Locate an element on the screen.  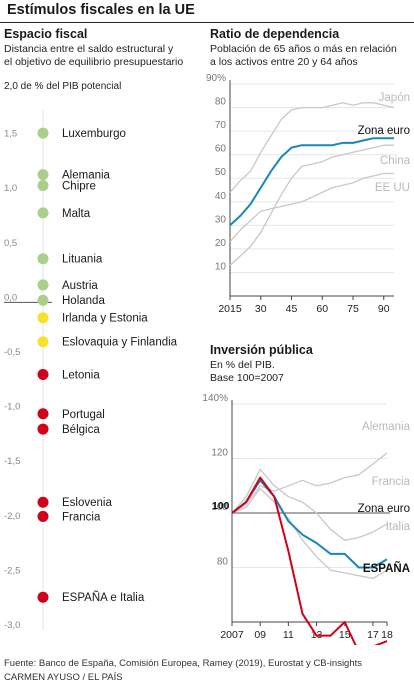
ytick-label: 30 is located at coordinates (221, 219).